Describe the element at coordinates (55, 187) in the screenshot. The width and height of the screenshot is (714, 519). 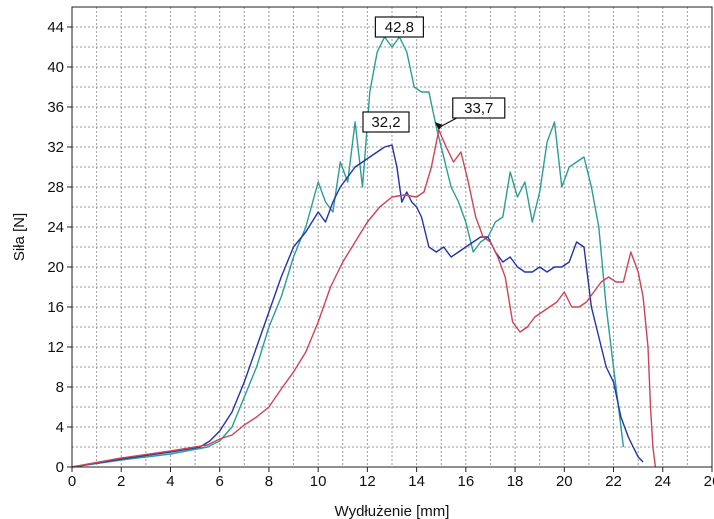
I see `y-tick-label: 28` at that location.